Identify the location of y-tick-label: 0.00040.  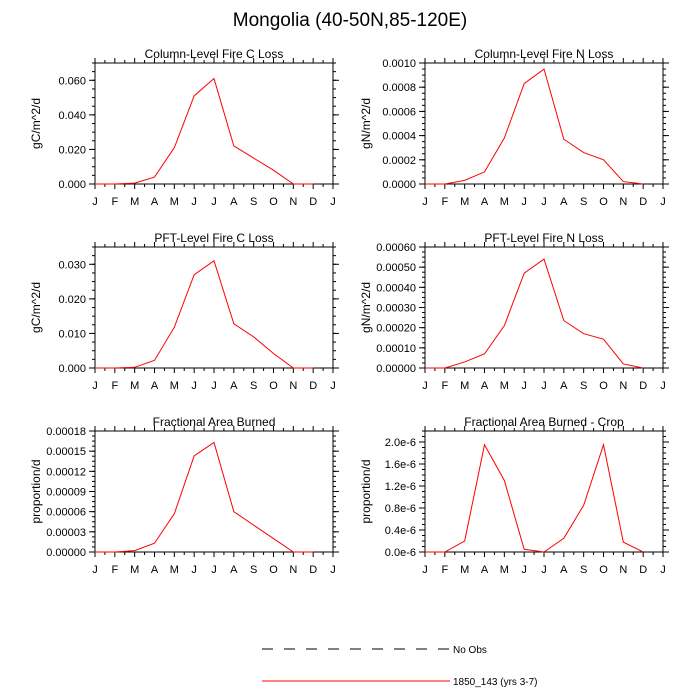
(396, 288).